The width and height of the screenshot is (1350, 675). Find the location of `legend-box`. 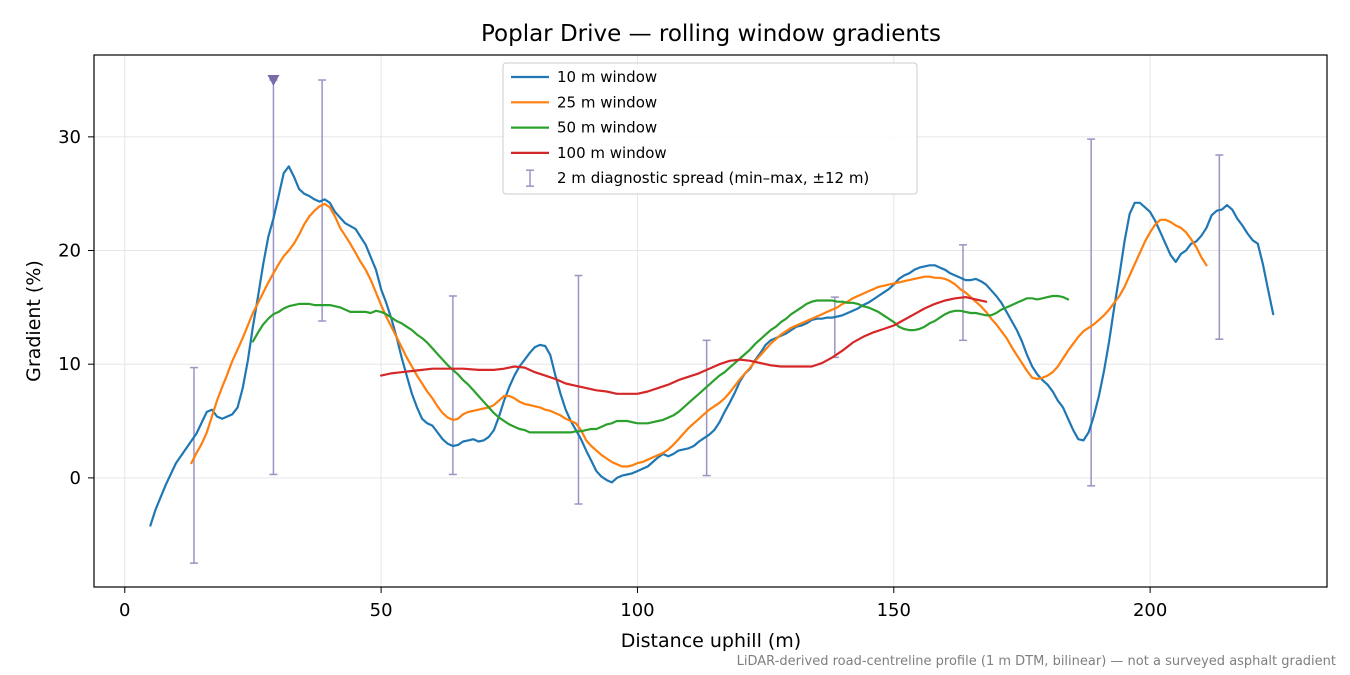

legend-box is located at coordinates (710, 128).